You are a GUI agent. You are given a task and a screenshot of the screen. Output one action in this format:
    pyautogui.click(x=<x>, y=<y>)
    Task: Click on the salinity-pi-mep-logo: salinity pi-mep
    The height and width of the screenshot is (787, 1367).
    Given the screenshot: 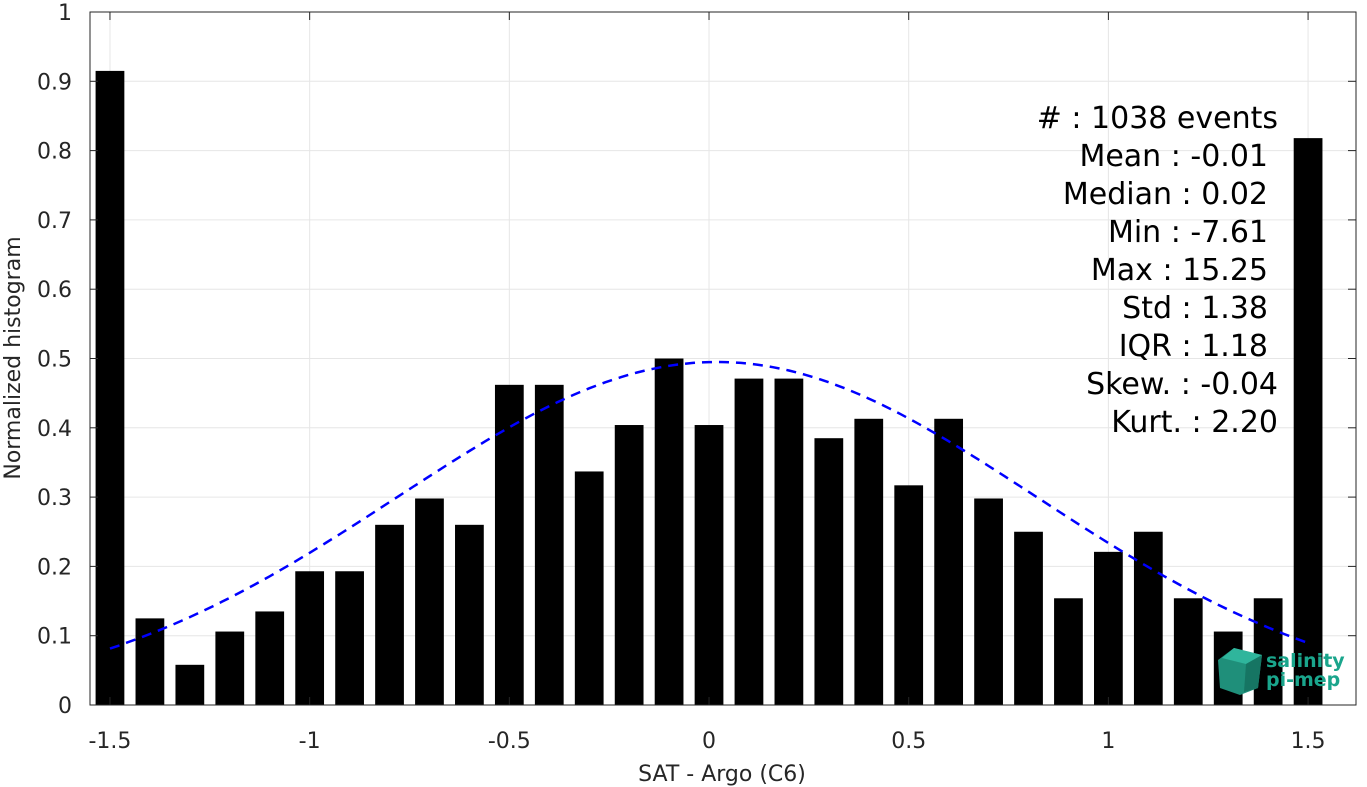 What is the action you would take?
    pyautogui.click(x=1281, y=671)
    